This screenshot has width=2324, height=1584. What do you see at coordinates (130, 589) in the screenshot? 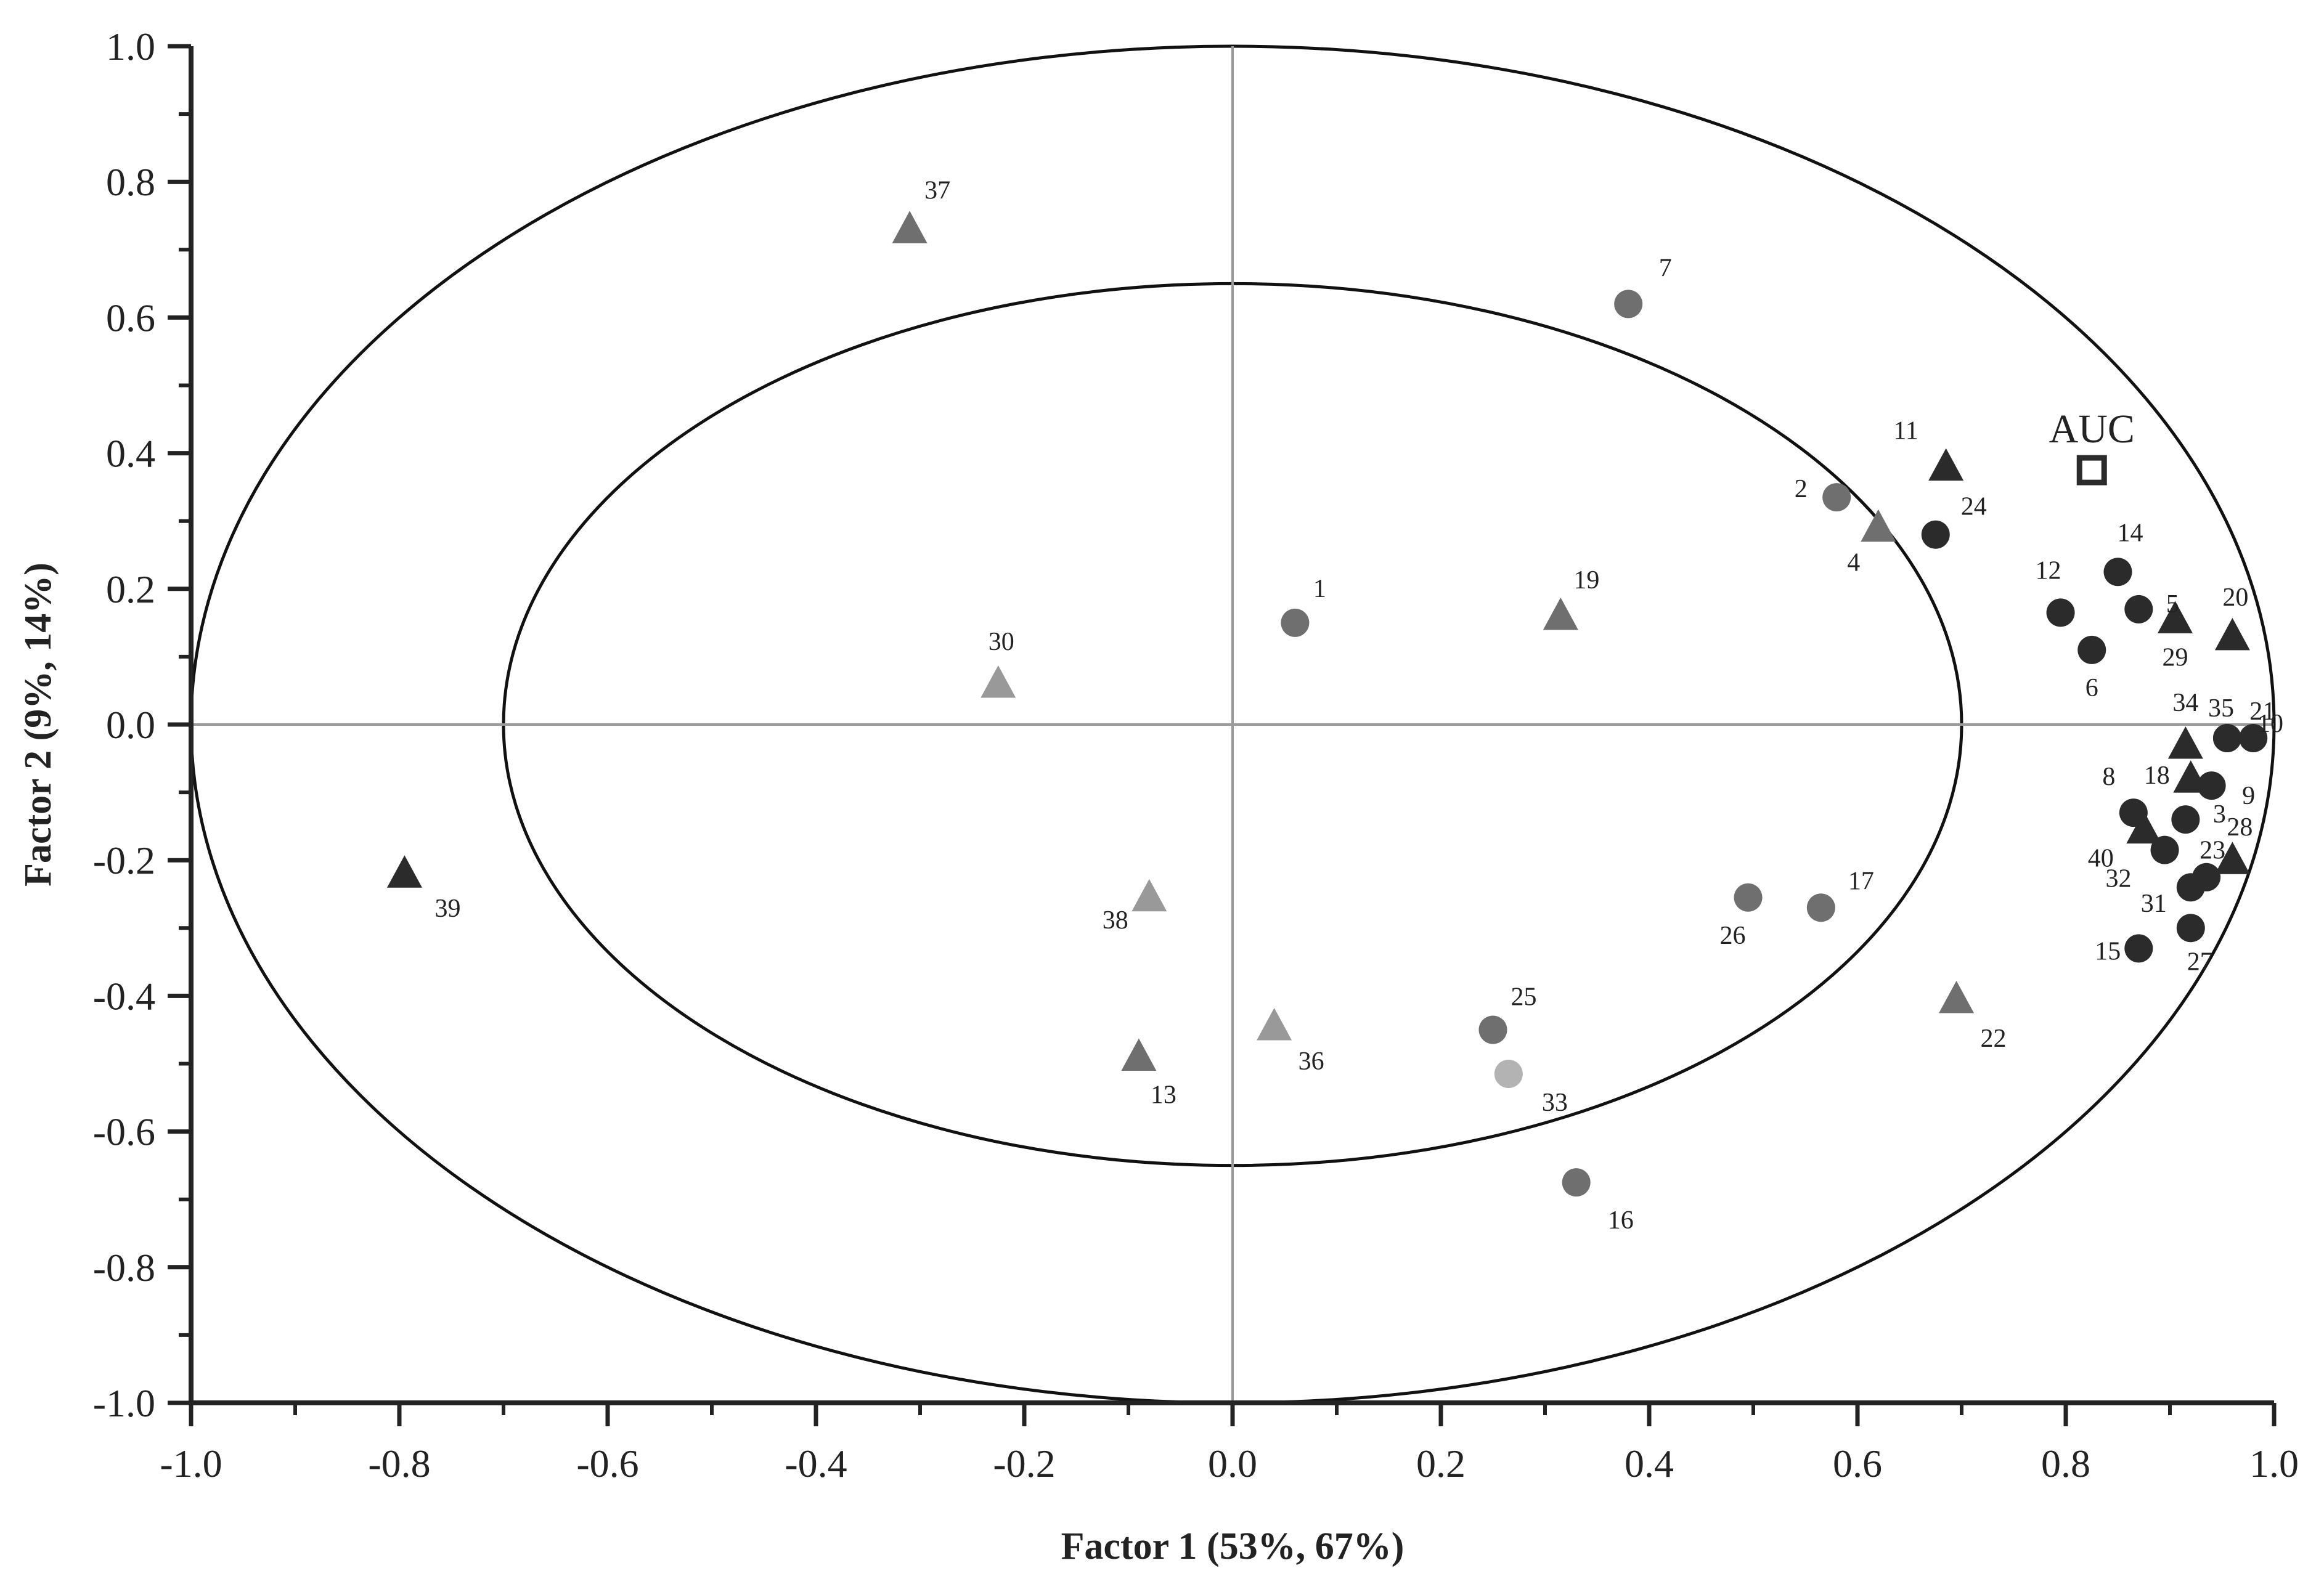
I see `y-tick-label: 0.2` at bounding box center [130, 589].